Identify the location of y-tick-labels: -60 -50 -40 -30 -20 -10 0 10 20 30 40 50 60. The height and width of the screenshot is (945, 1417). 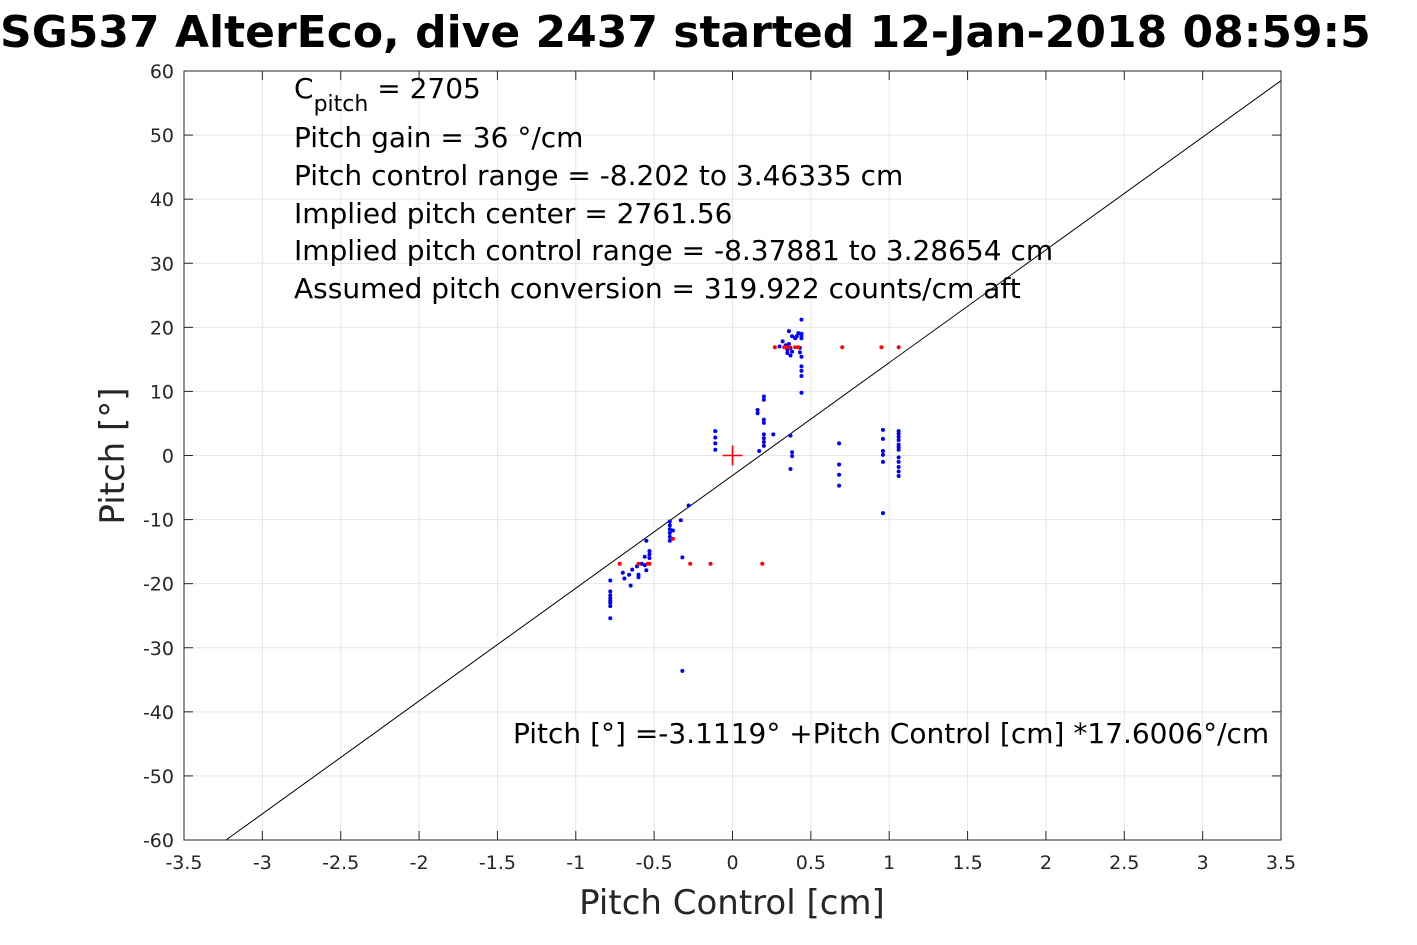
(158, 456).